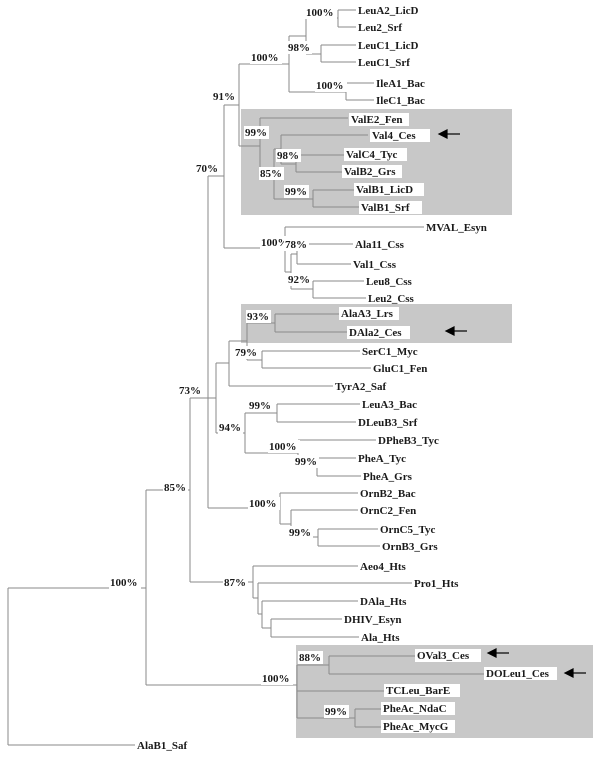 The image size is (600, 757). I want to click on leaf-label: OrnC2_Fen, so click(388, 511).